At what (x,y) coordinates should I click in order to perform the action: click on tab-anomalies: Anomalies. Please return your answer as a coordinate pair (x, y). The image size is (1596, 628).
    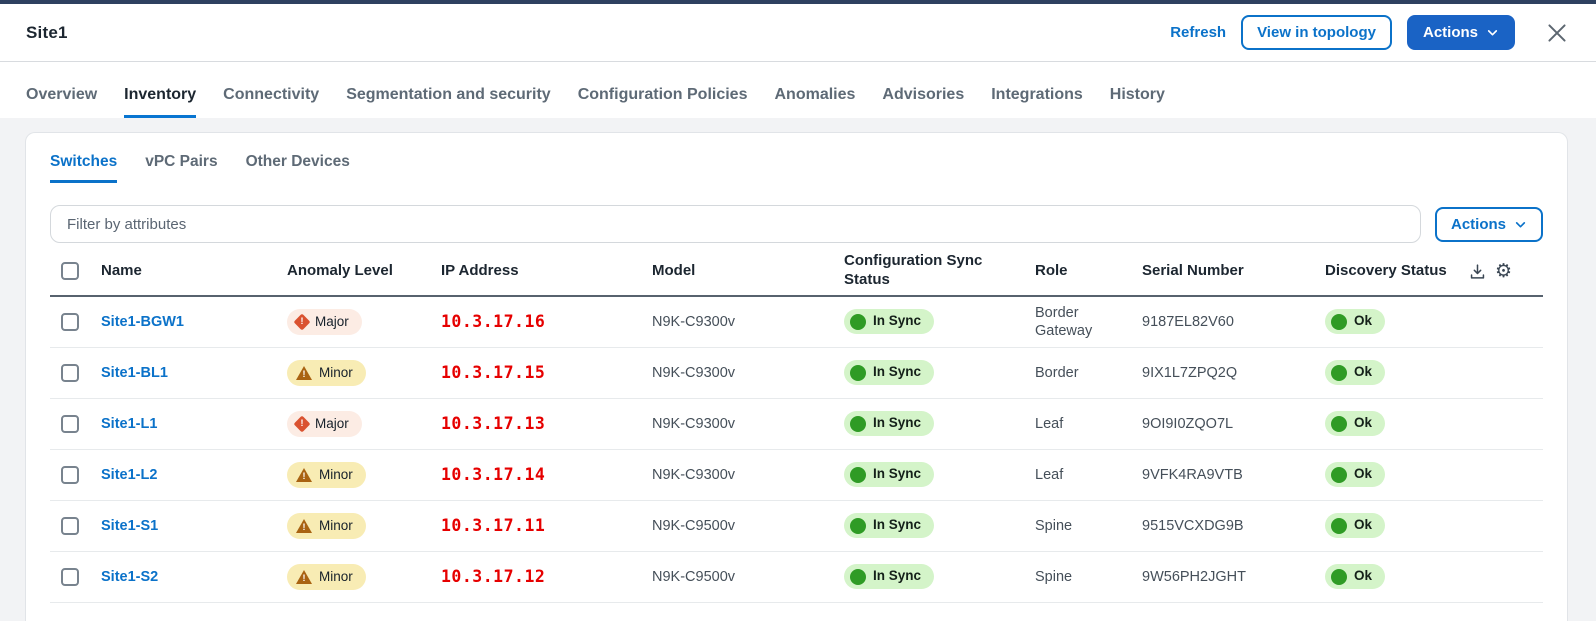
    Looking at the image, I should click on (815, 94).